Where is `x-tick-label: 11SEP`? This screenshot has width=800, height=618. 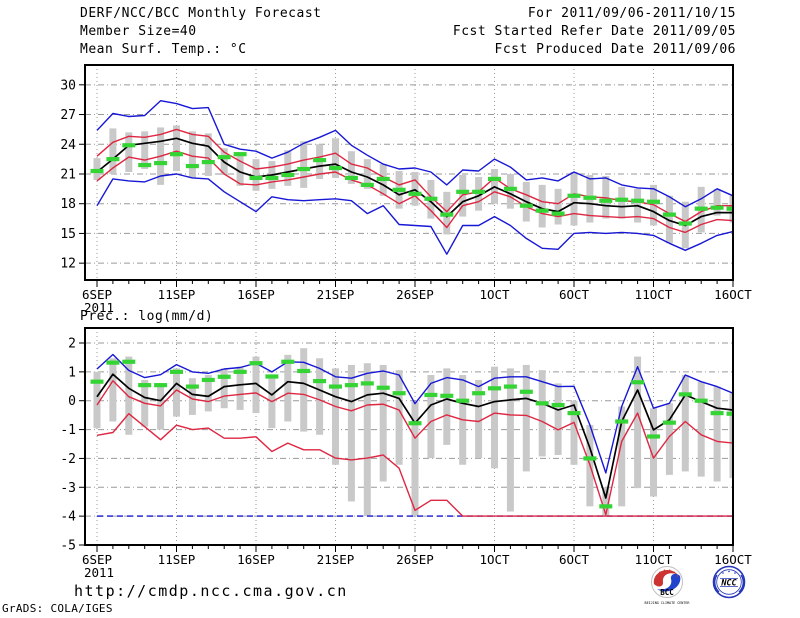
x-tick-label: 11SEP is located at coordinates (177, 294).